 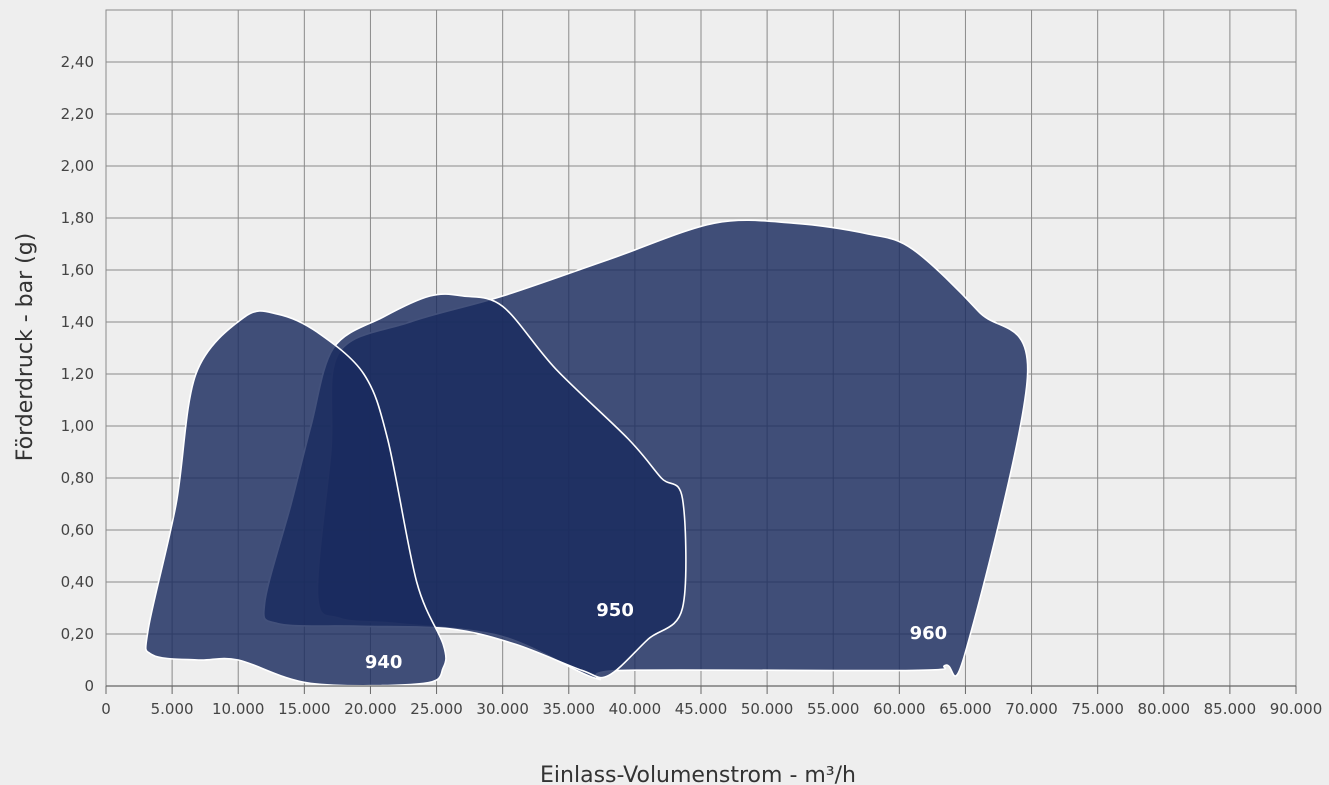 I want to click on y-tick-label: 2,20, so click(x=77, y=114).